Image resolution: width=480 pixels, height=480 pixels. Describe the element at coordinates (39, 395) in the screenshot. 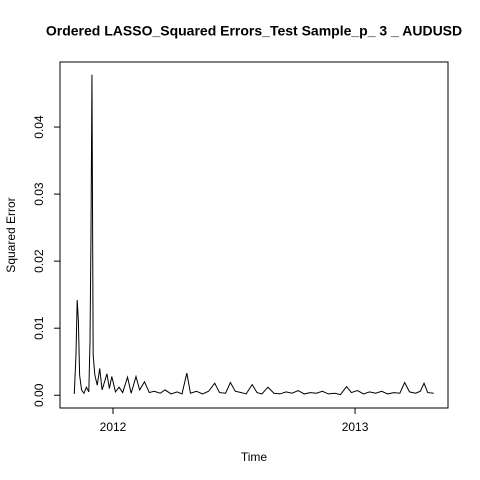

I see `y-tick-label: 0.00` at that location.